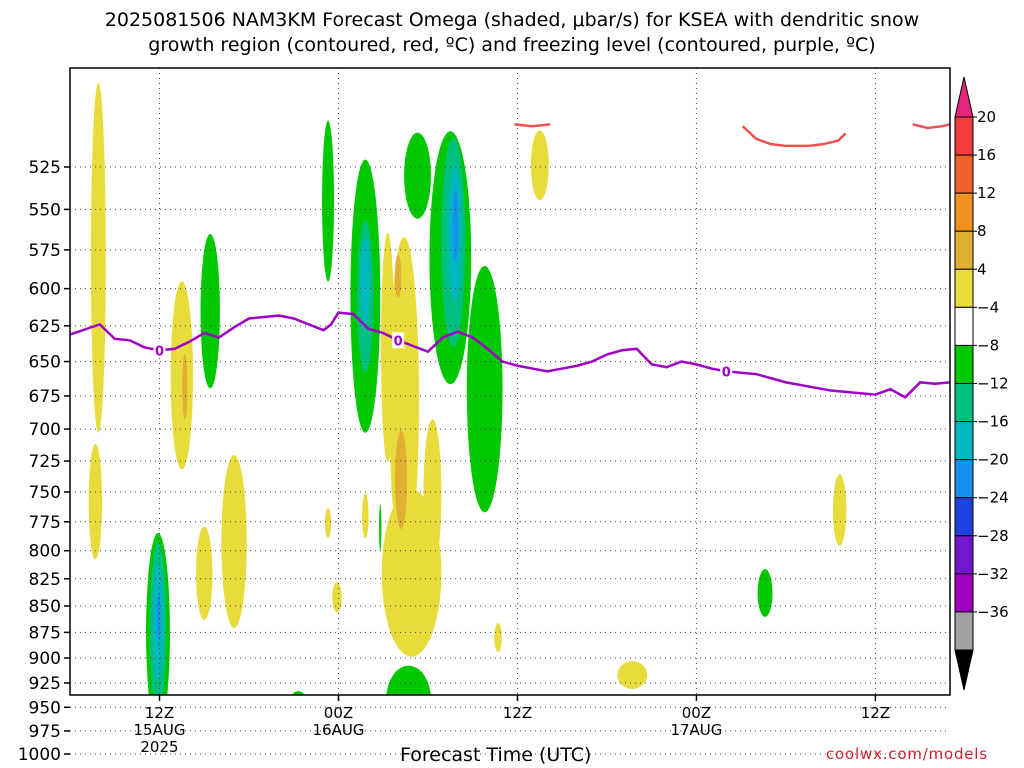 This screenshot has width=1024, height=768. Describe the element at coordinates (45, 363) in the screenshot. I see `y-tick-label: 650` at that location.